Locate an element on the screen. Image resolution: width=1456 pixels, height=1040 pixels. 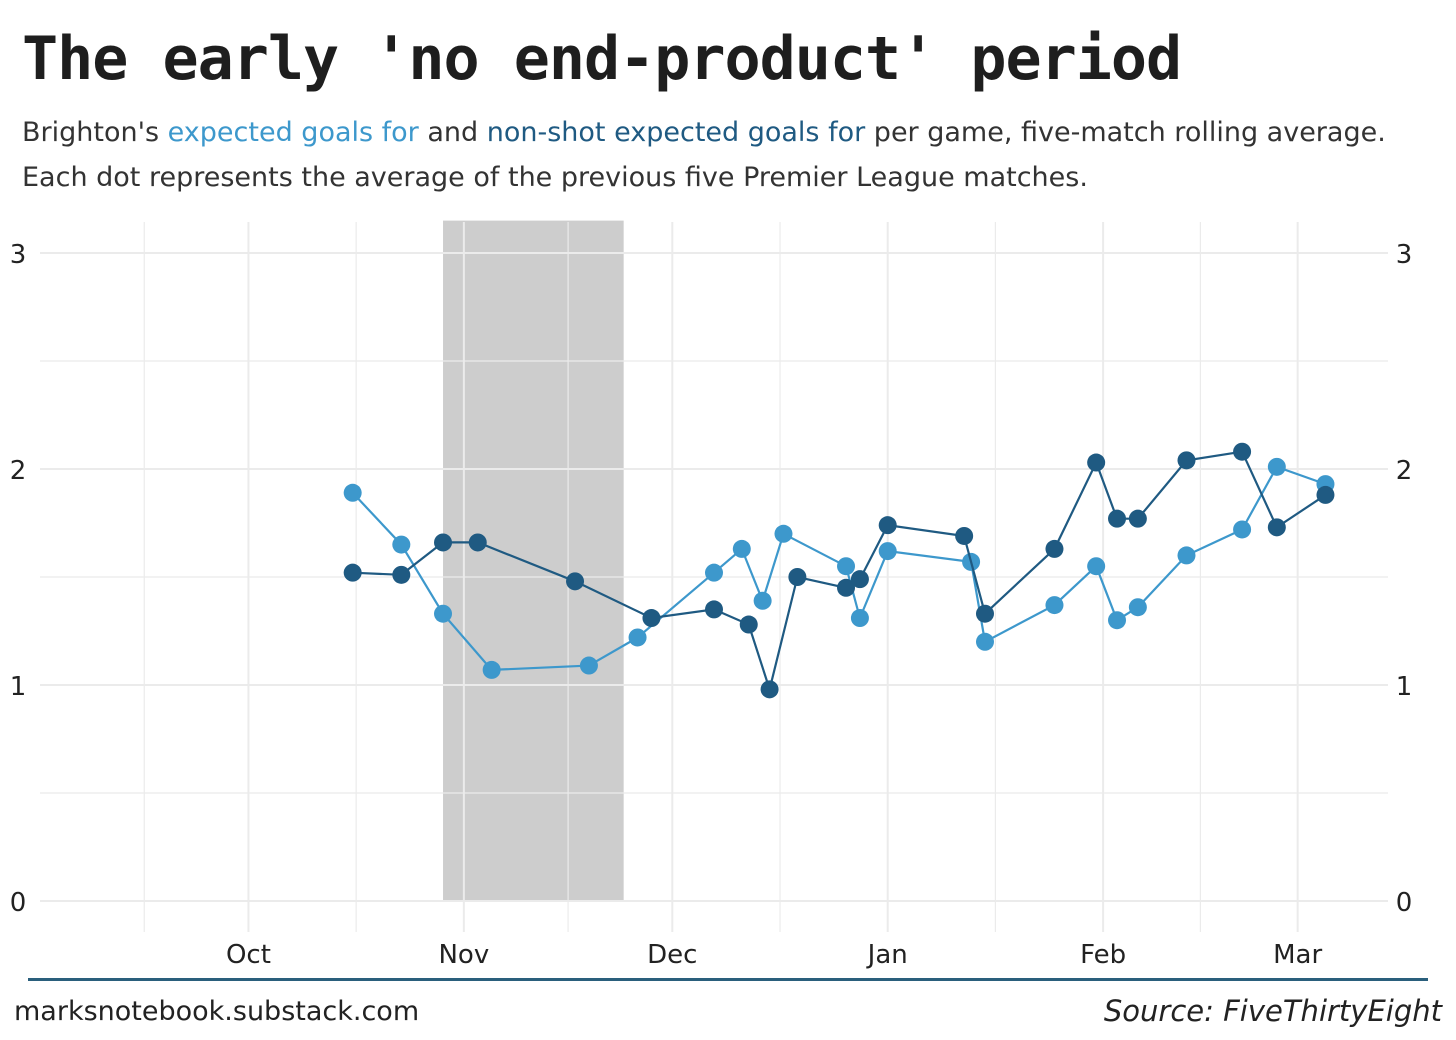
y-tick-label-left: 1 is located at coordinates (18, 687).